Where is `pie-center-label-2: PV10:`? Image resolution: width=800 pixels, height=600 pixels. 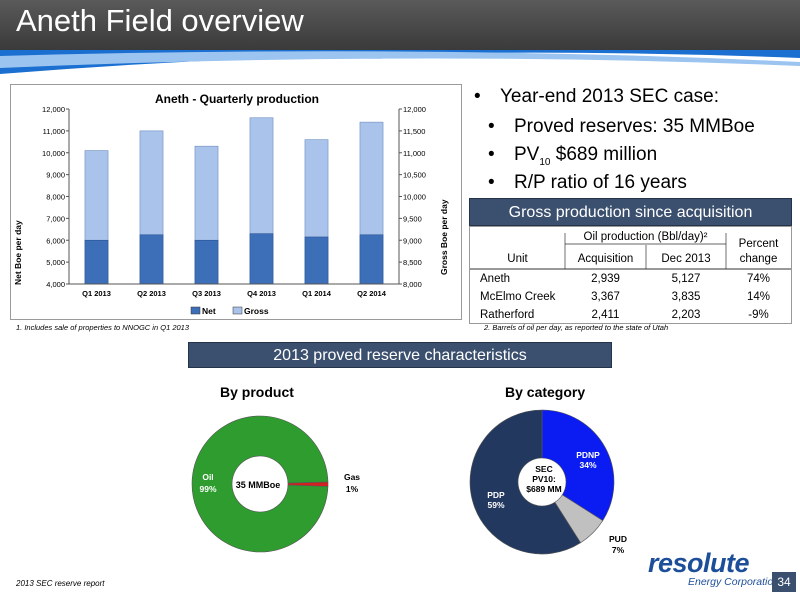 pie-center-label-2: PV10: is located at coordinates (544, 479).